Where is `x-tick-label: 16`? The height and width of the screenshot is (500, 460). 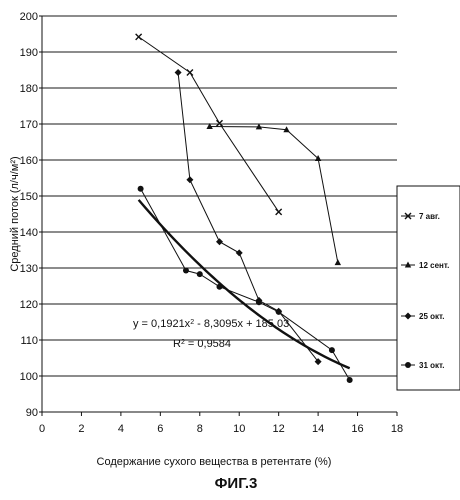
x-tick-label: 16 is located at coordinates (357, 429).